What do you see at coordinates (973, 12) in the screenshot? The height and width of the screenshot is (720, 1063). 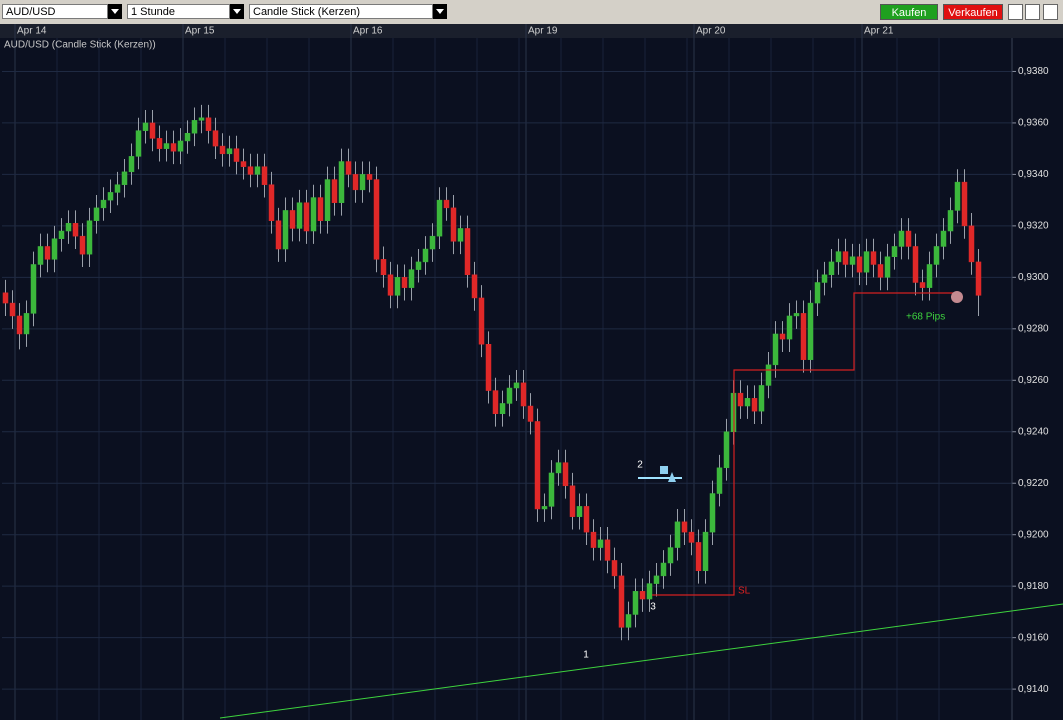 I see `sell-button: Verkaufen` at bounding box center [973, 12].